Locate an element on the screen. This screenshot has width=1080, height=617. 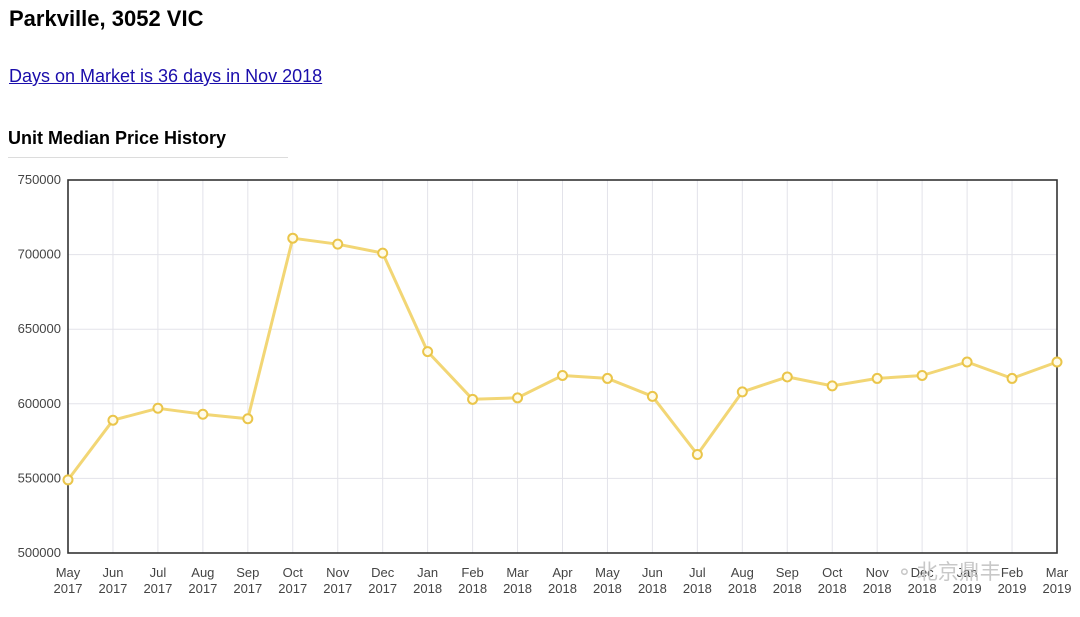
y-tick-label: 700000 is located at coordinates (39, 254).